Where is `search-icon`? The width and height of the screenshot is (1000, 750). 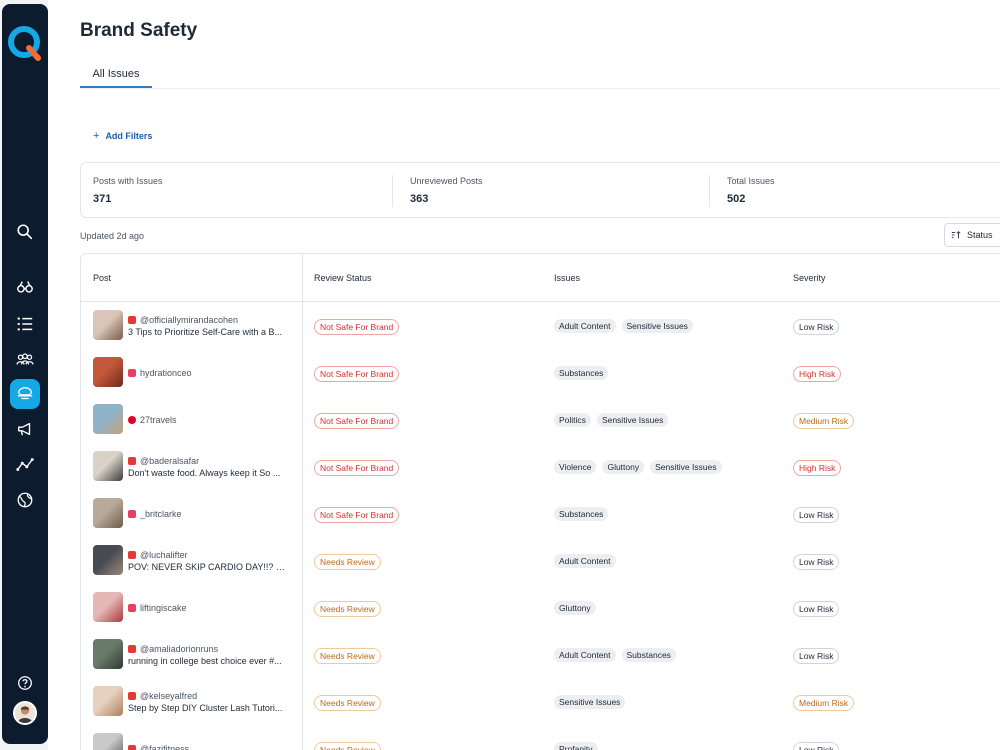
search-icon is located at coordinates (25, 232).